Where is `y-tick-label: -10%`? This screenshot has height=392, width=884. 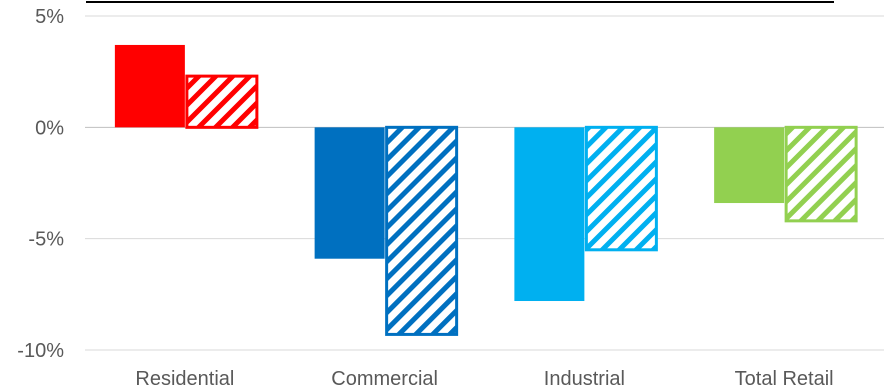 y-tick-label: -10% is located at coordinates (40, 351).